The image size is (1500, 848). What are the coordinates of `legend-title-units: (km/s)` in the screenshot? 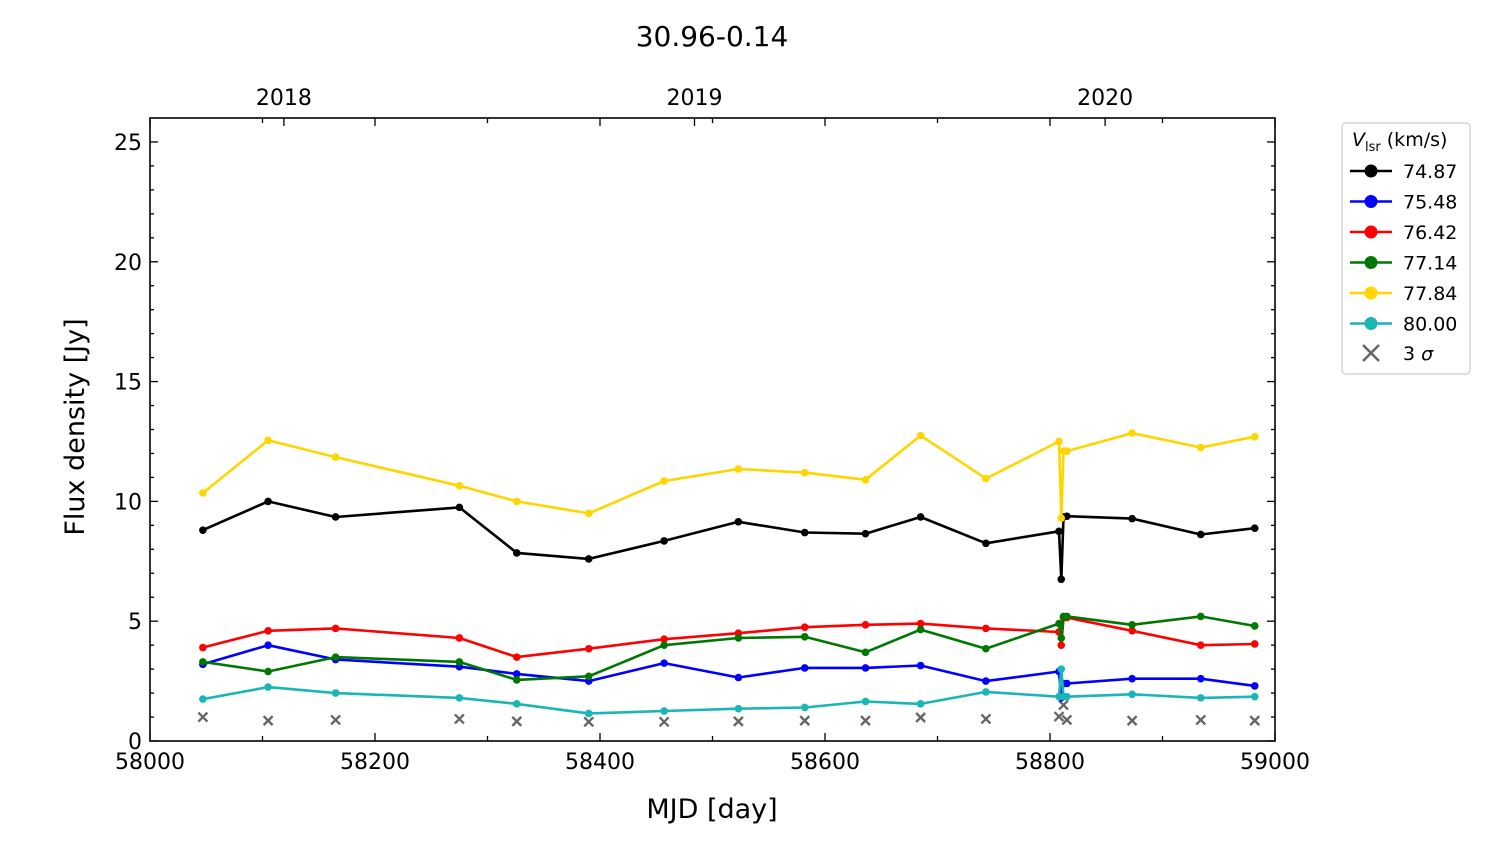 It's located at (1414, 140).